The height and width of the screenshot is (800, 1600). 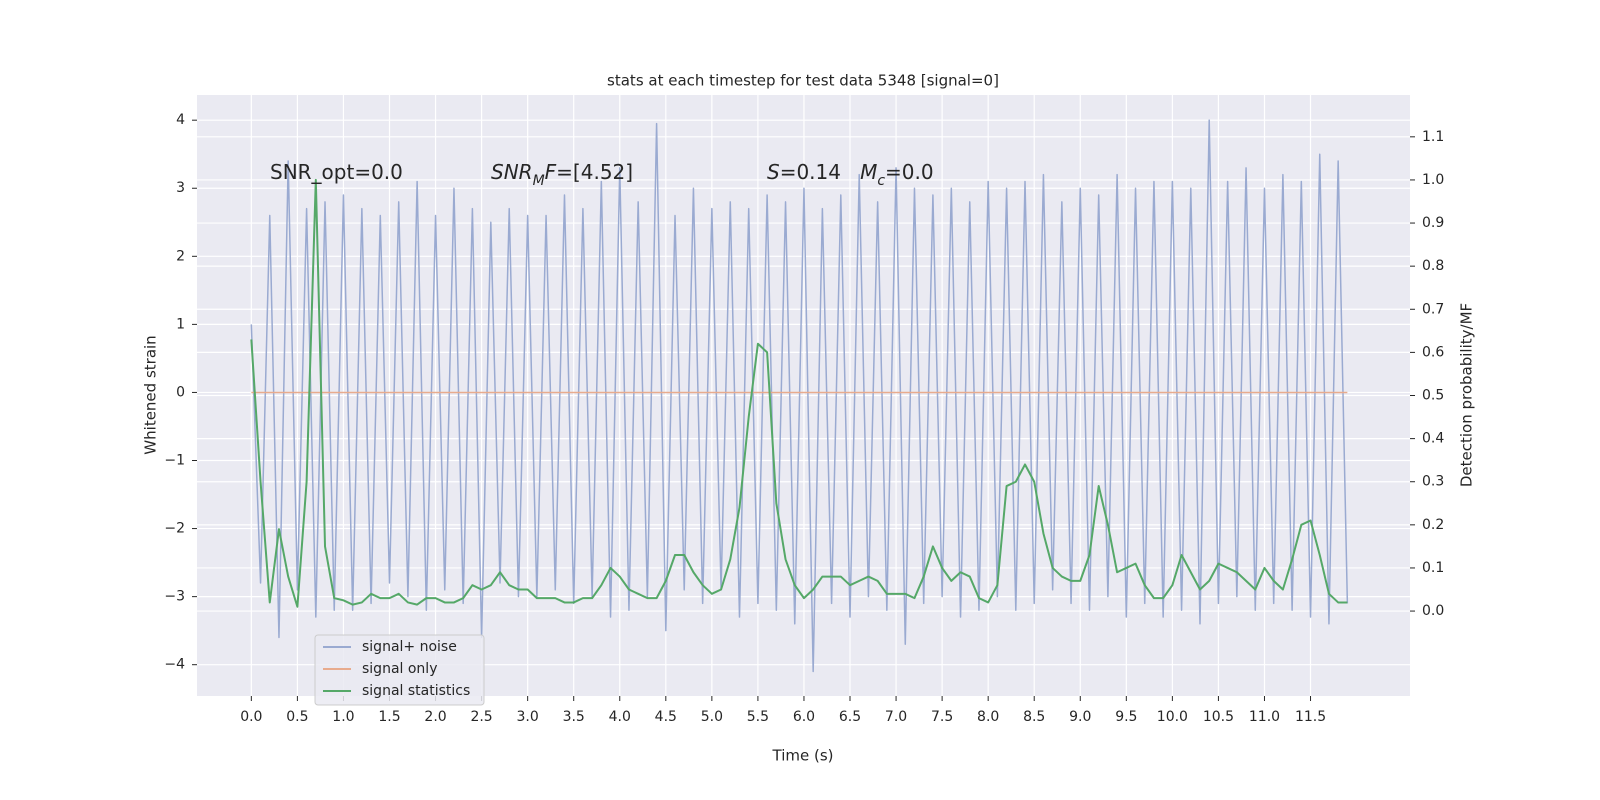 I want to click on x-axis-label: Time (s), so click(x=803, y=756).